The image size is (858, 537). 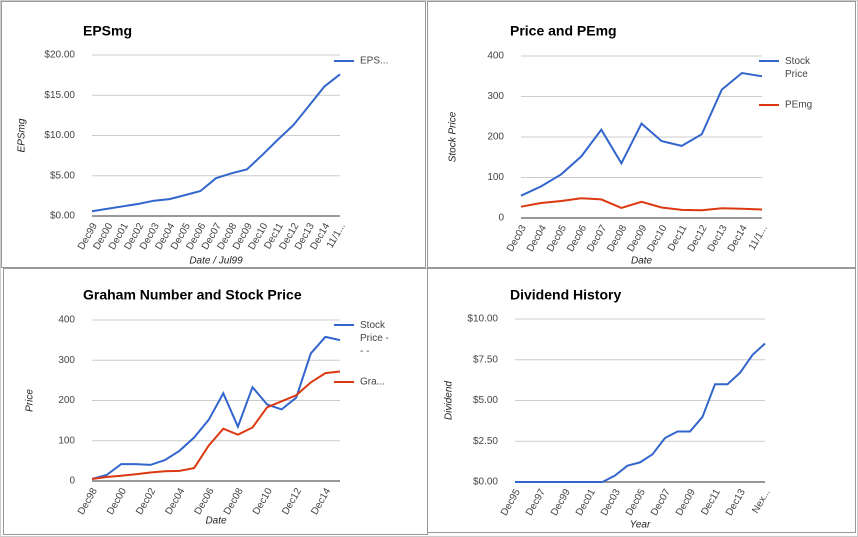 I want to click on y-axis-title: Dividend, so click(x=449, y=400).